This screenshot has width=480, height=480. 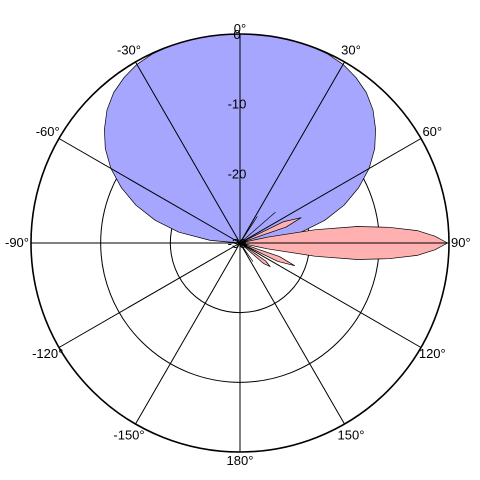 I want to click on radial-tick-label: -30, so click(x=237, y=243).